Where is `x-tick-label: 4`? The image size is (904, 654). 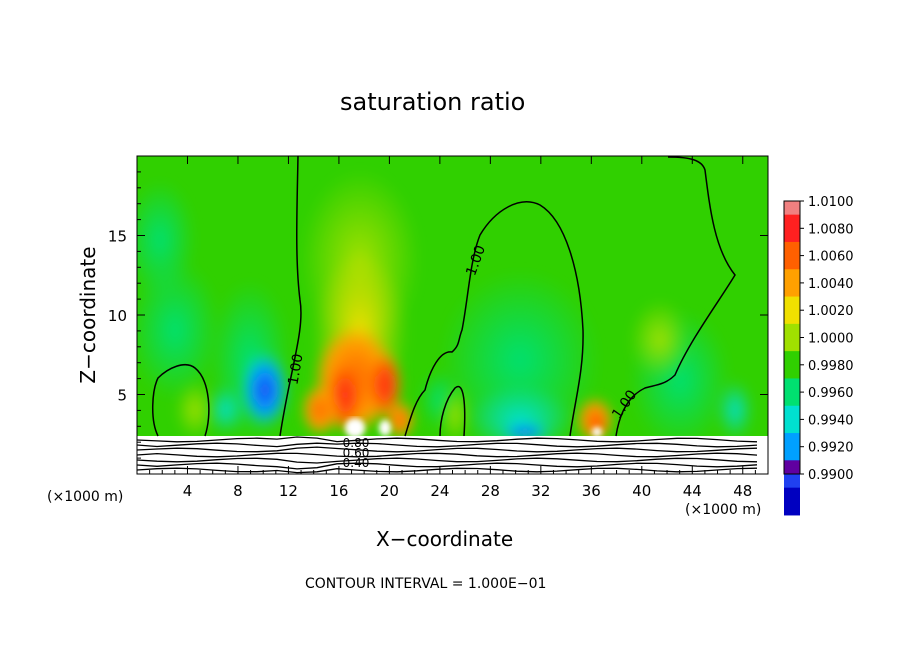 x-tick-label: 4 is located at coordinates (188, 491).